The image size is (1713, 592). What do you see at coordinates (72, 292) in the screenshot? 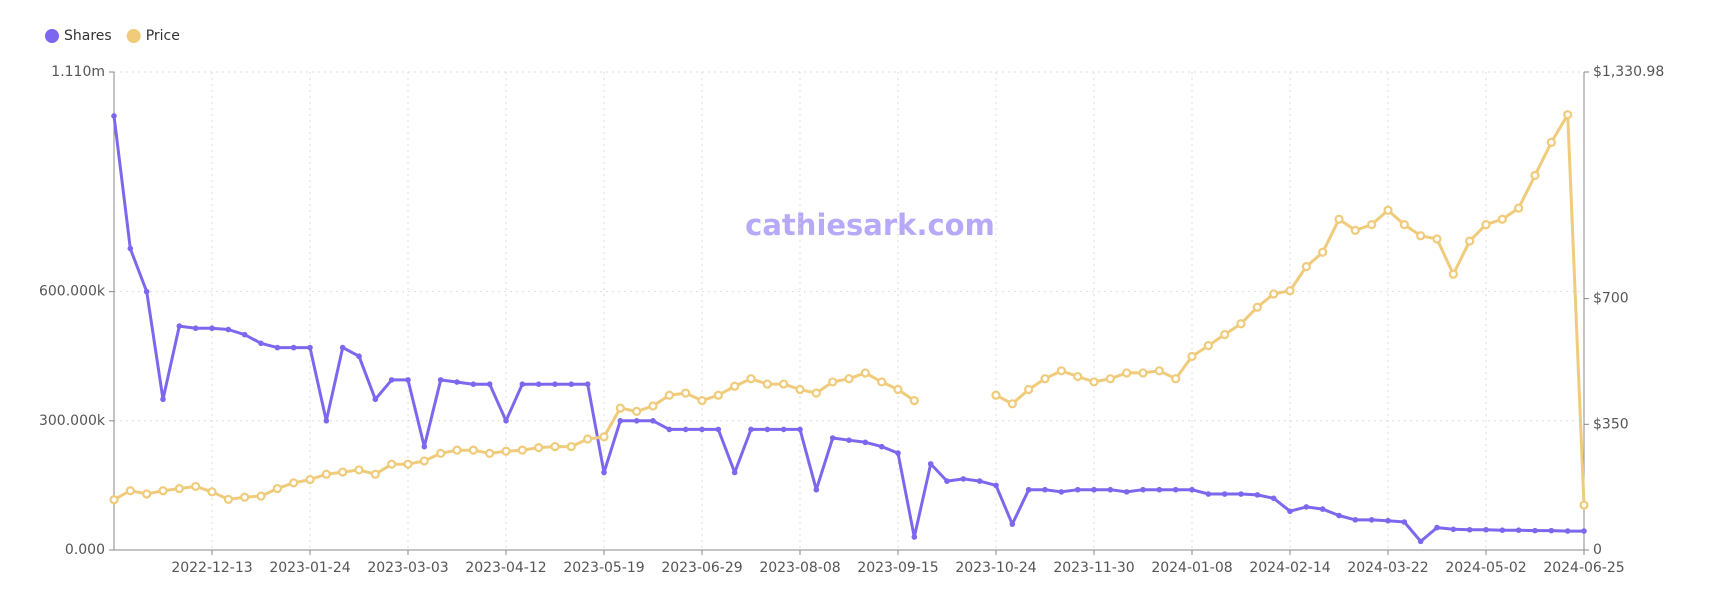
I see `y-tick-label: 600.000k` at bounding box center [72, 292].